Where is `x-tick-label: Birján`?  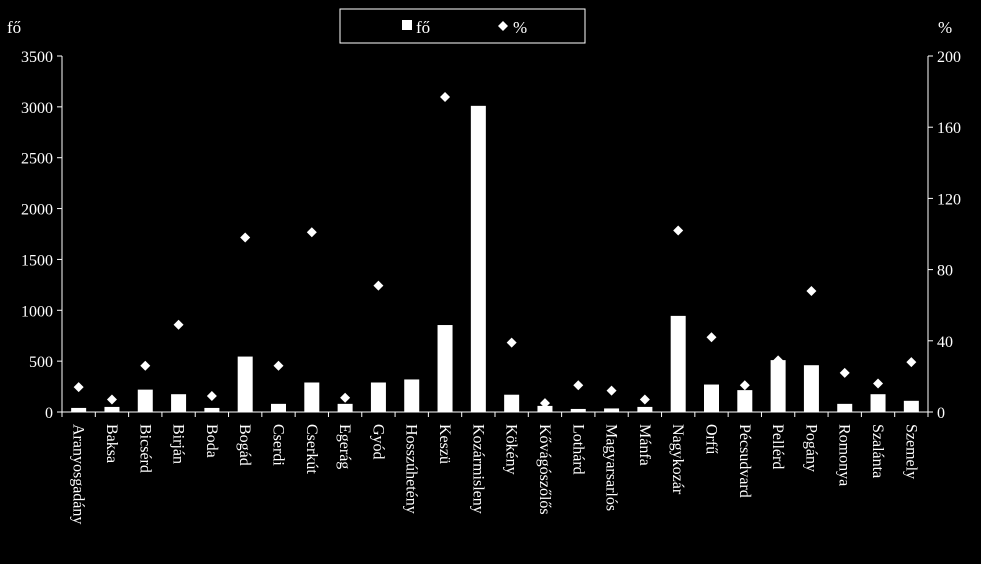
x-tick-label: Birján is located at coordinates (178, 444).